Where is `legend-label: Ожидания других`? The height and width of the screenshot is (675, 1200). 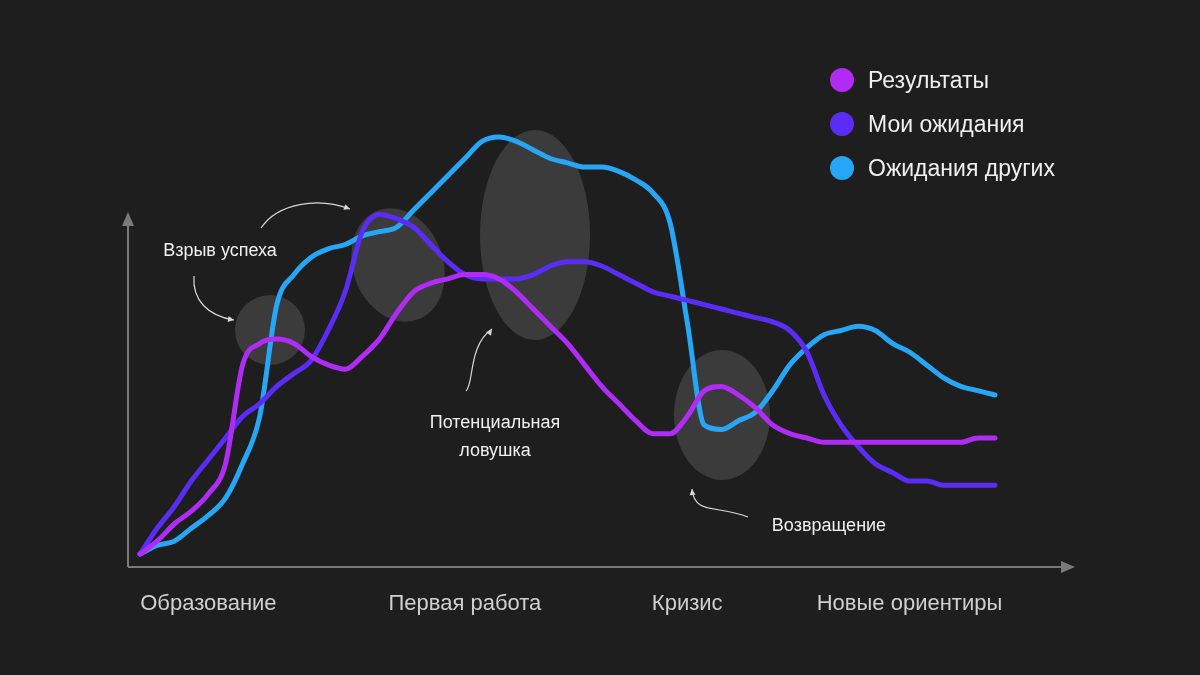 legend-label: Ожидания других is located at coordinates (961, 168).